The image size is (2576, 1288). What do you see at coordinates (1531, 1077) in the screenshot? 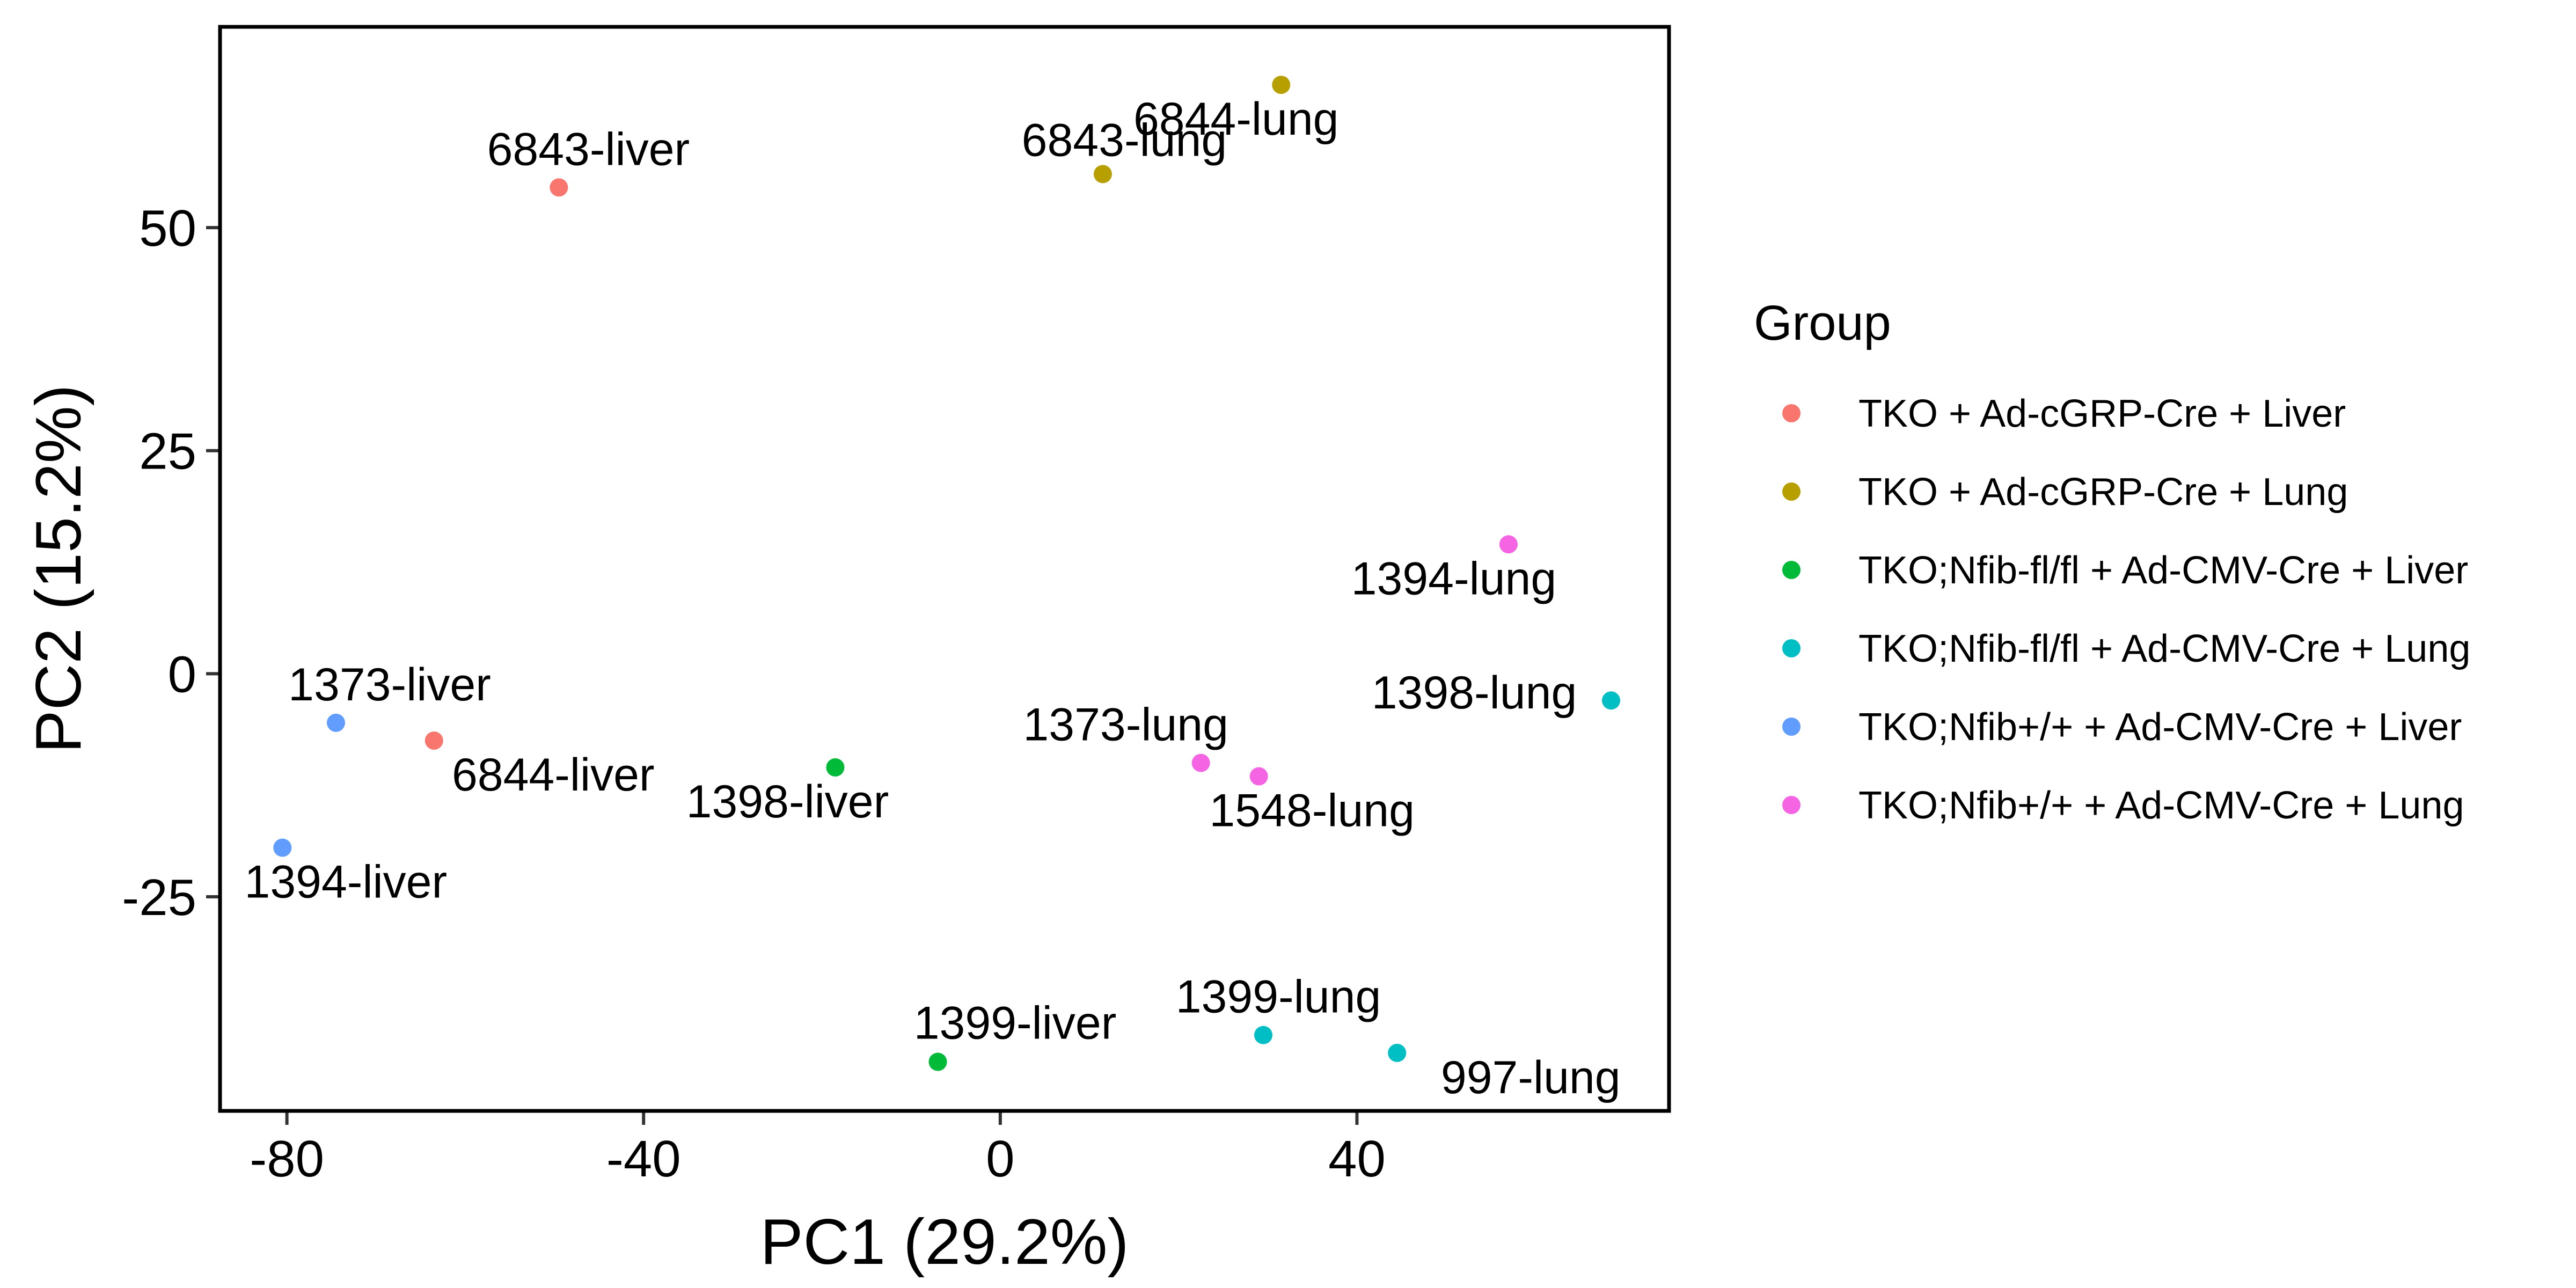
I see `point-label: 997-lung` at bounding box center [1531, 1077].